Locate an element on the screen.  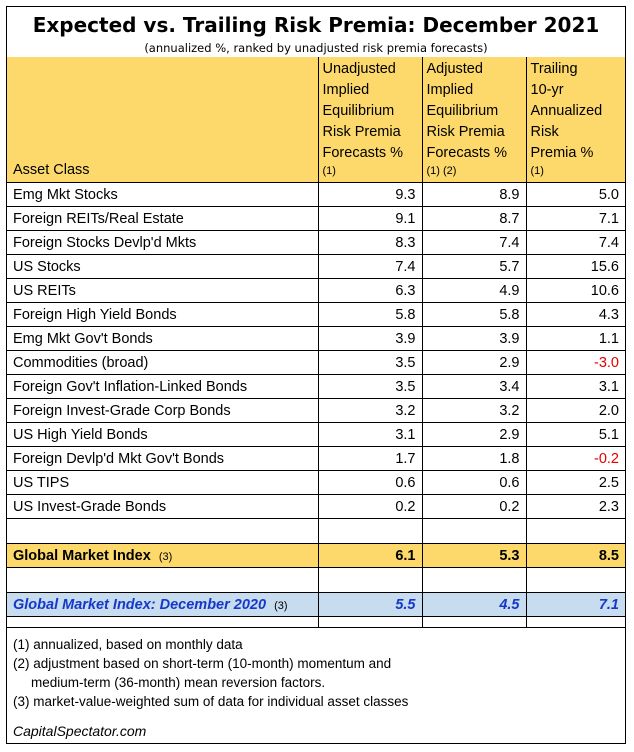
table-row: US Invest-Grade Bonds 0.2 0.2 2.3 is located at coordinates (316, 506).